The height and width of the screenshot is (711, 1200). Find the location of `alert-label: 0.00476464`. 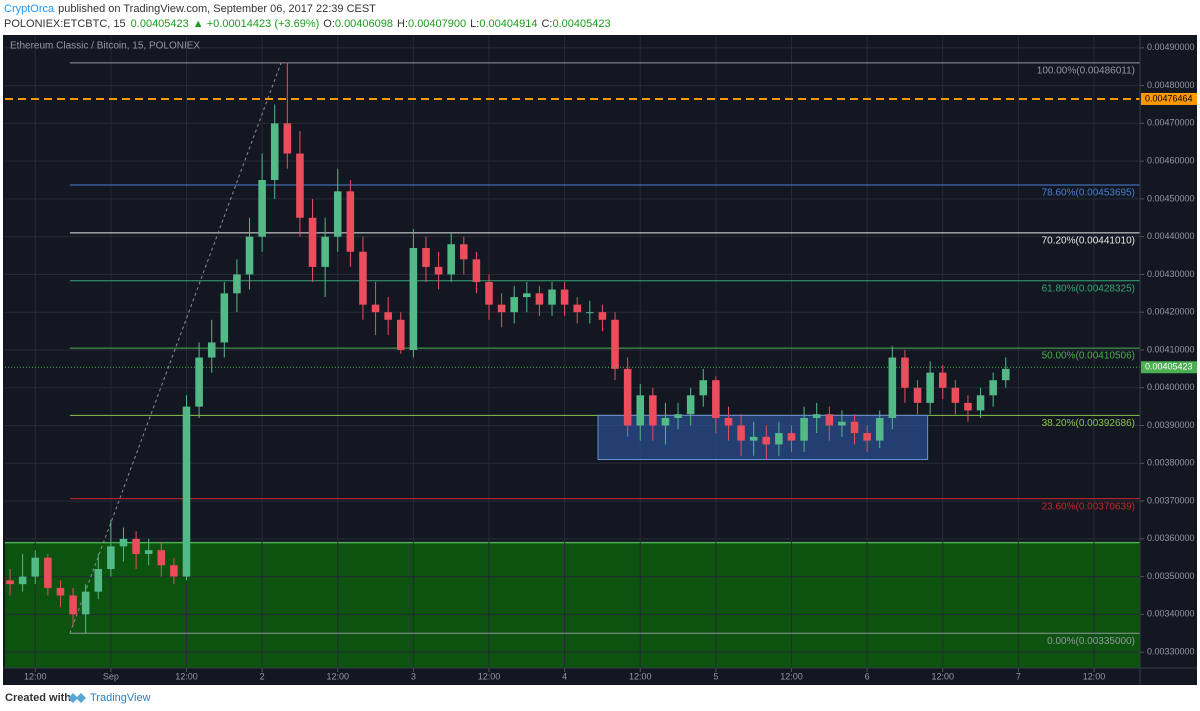

alert-label: 0.00476464 is located at coordinates (1169, 98).